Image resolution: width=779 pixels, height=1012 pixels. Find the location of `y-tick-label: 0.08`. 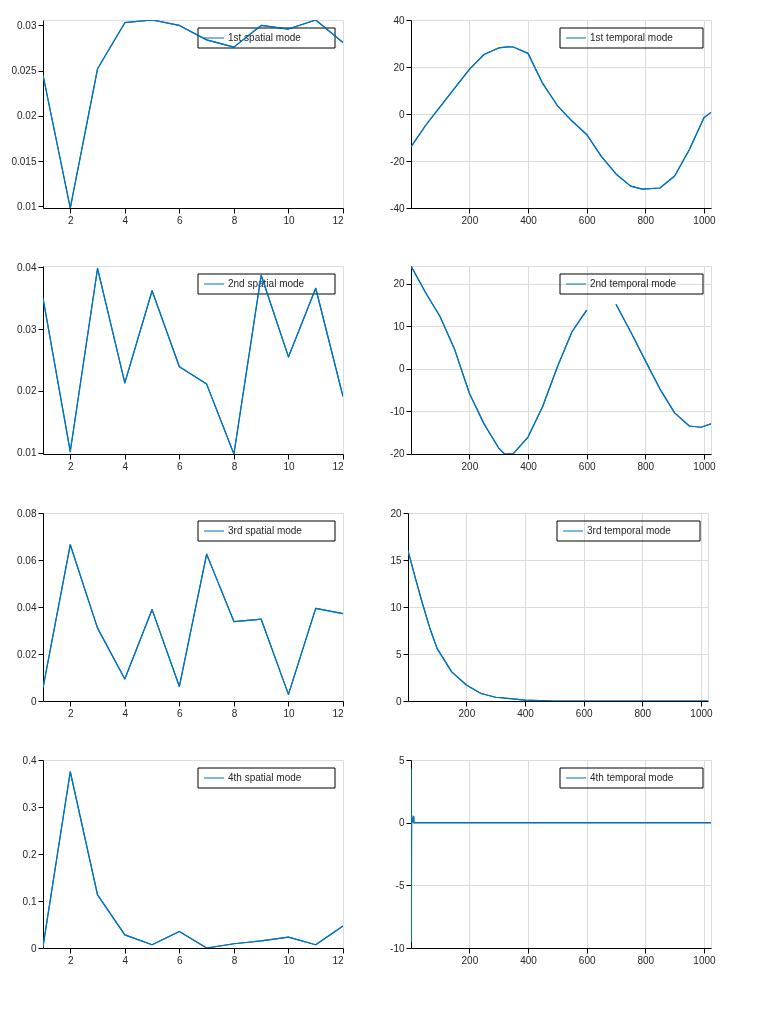

y-tick-label: 0.08 is located at coordinates (27, 513).